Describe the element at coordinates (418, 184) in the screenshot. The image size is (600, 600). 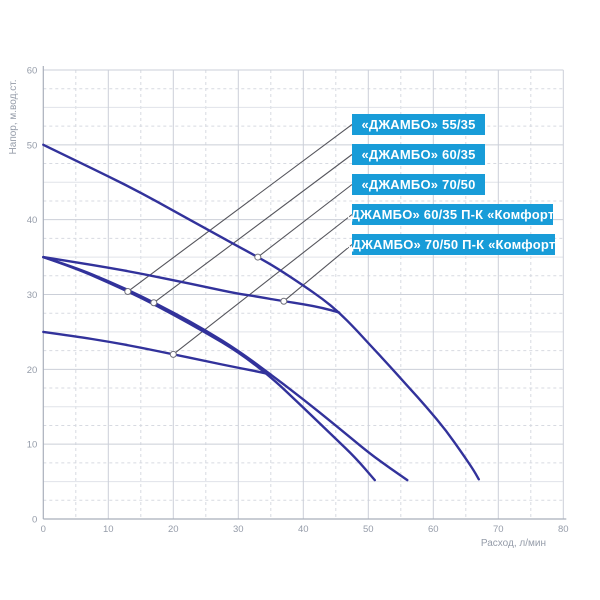
I see `series-callout-70-50: «ДЖАМБО» 70/50` at that location.